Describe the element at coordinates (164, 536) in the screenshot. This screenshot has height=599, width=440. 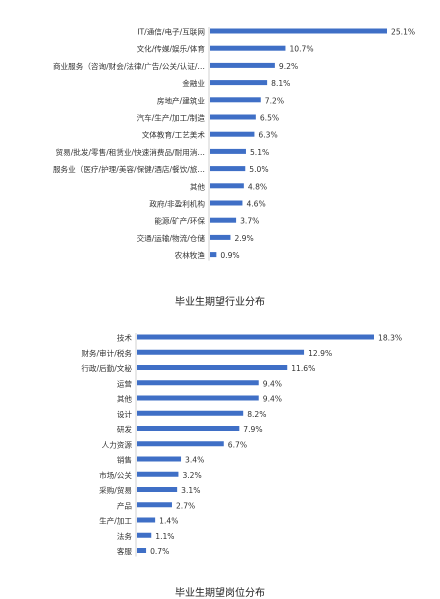
I see `value-label: 1.1%` at that location.